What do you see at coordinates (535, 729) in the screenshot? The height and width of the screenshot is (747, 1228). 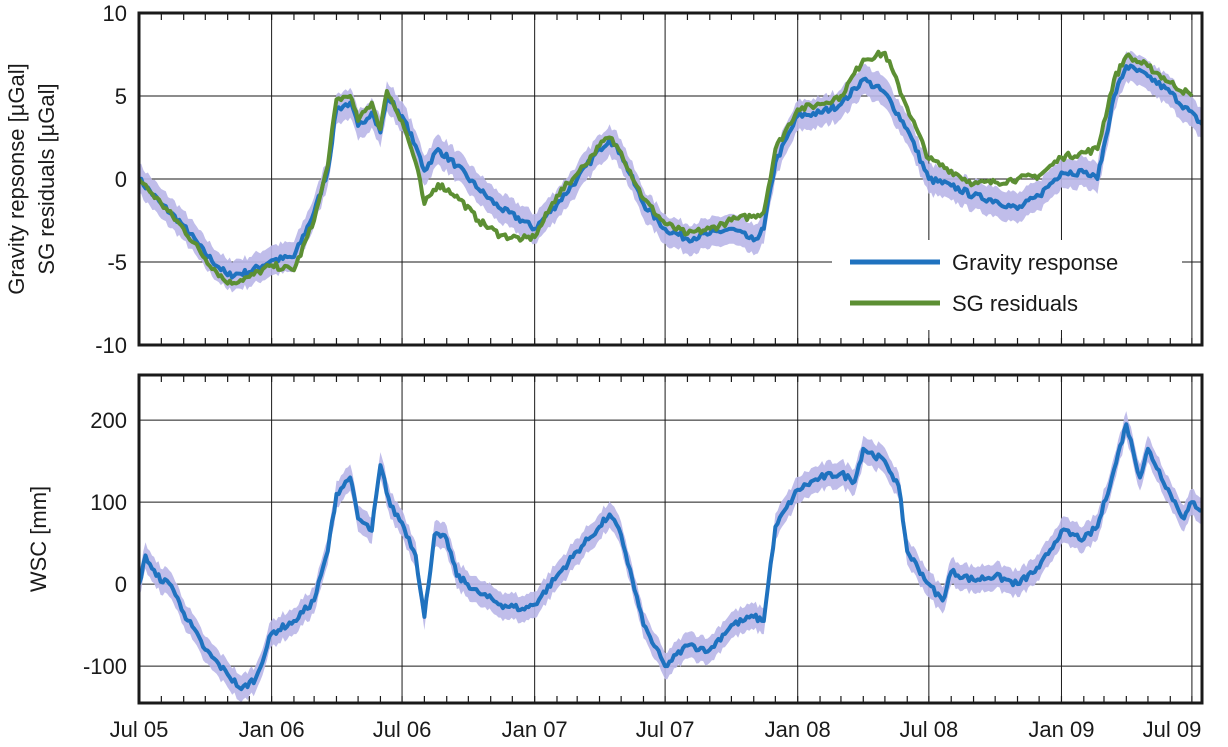 I see `x-tick-label: Jan 07` at bounding box center [535, 729].